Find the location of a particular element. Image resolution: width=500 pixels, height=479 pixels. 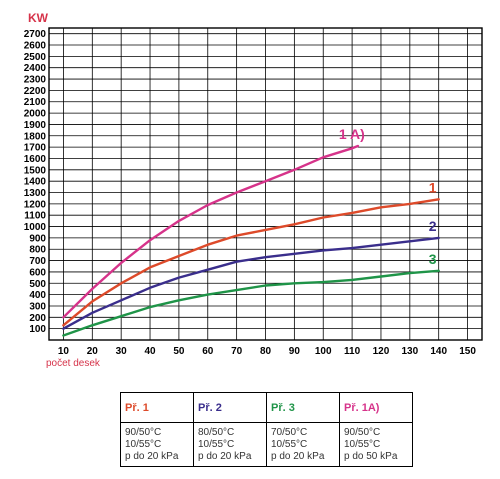

y-tick-label: 1800 is located at coordinates (35, 136).